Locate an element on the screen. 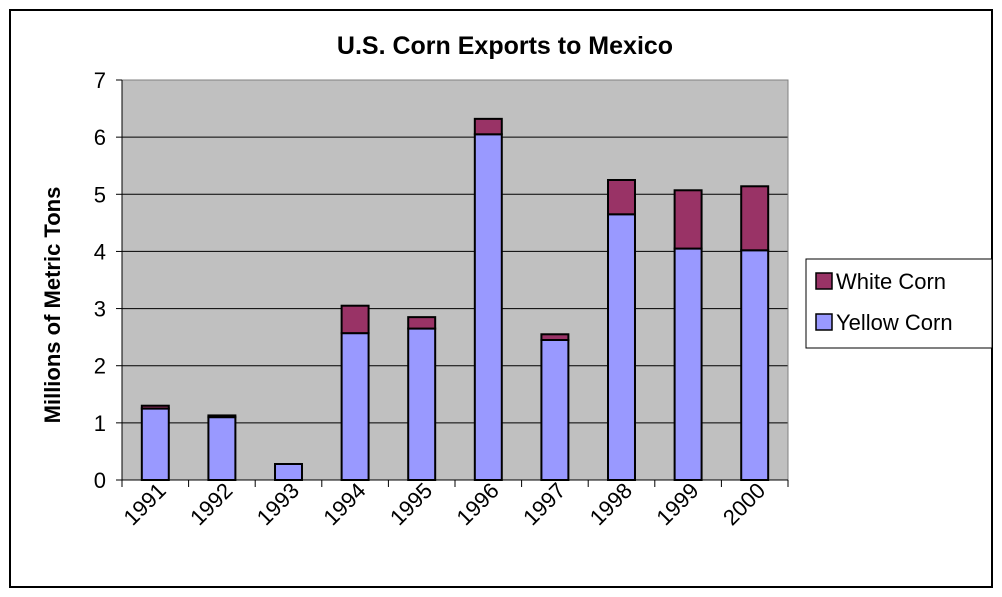 Image resolution: width=1002 pixels, height=597 pixels. y-tick-label: 6 is located at coordinates (100, 137).